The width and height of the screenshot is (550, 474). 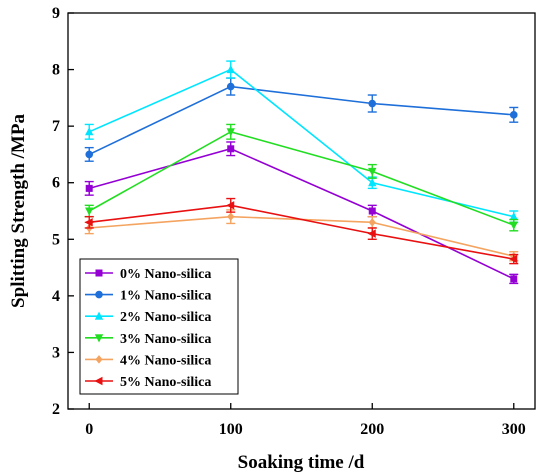 I want to click on y-tick-label: 3, so click(x=56, y=352).